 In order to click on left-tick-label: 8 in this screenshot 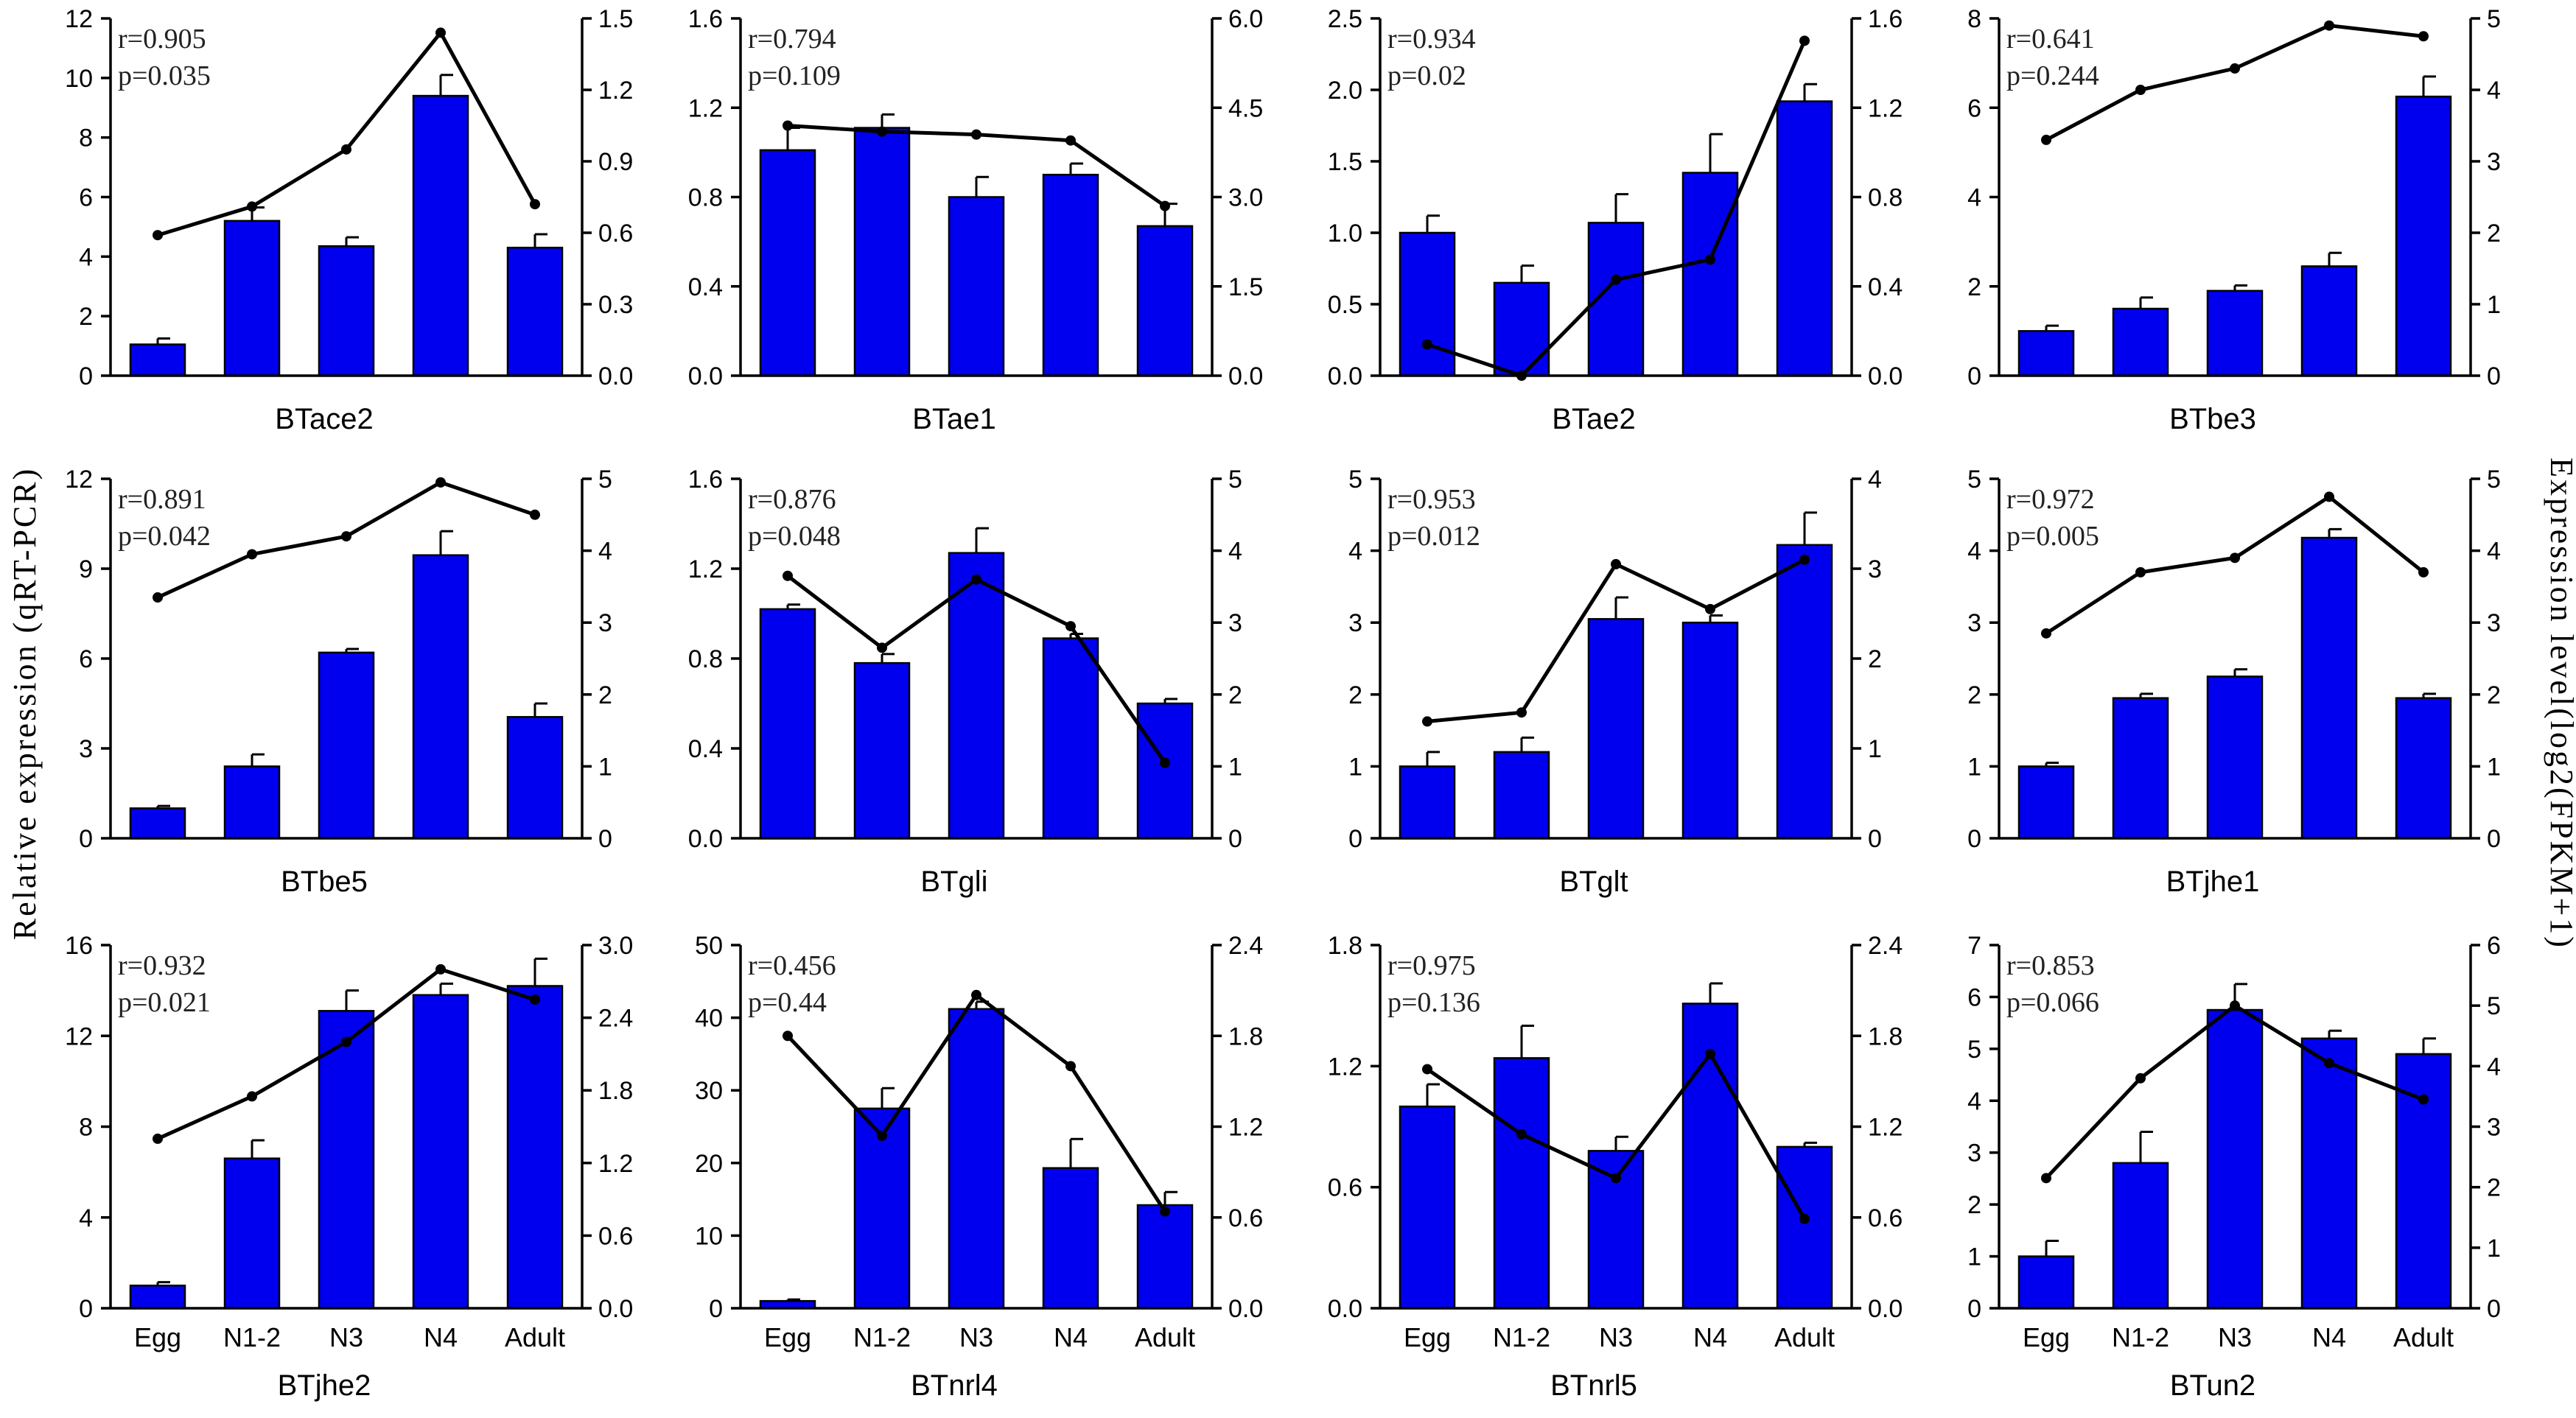, I will do `click(86, 138)`.